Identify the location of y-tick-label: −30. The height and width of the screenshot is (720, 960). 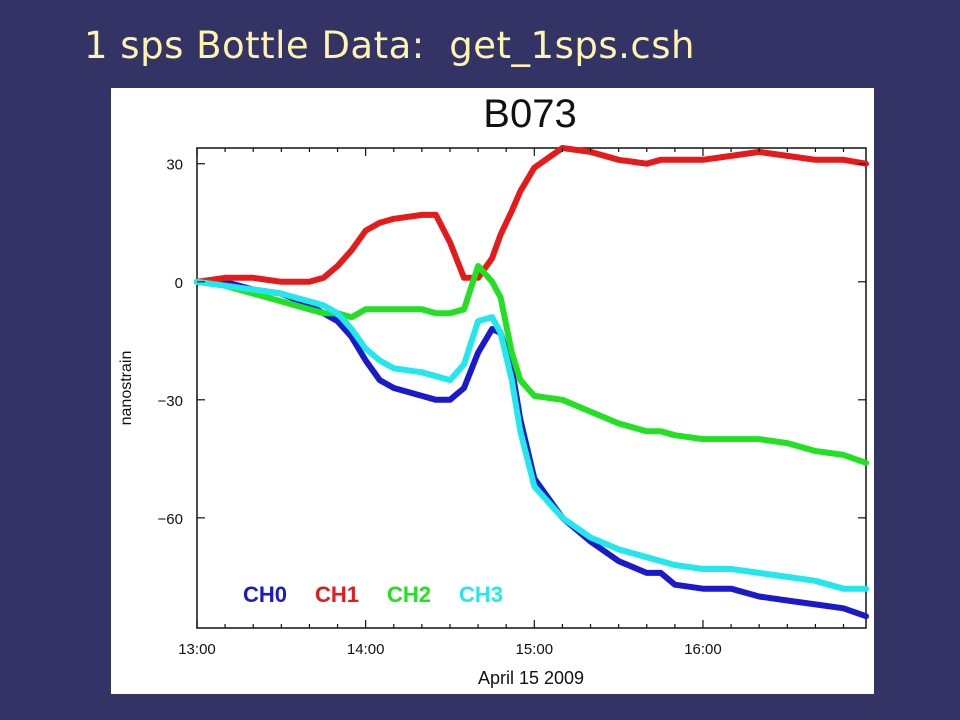
(170, 401).